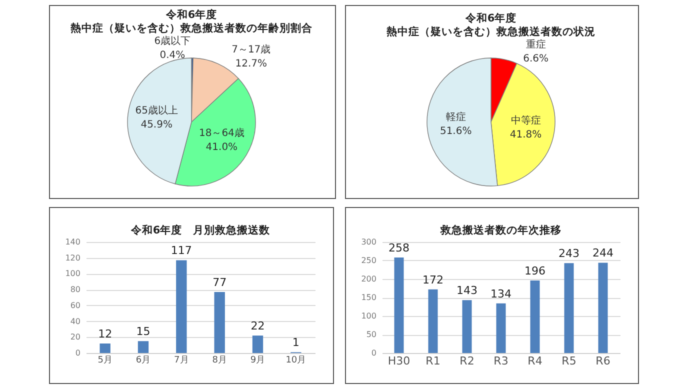 This screenshot has width=690, height=388. What do you see at coordinates (257, 326) in the screenshot?
I see `data-label: 22` at bounding box center [257, 326].